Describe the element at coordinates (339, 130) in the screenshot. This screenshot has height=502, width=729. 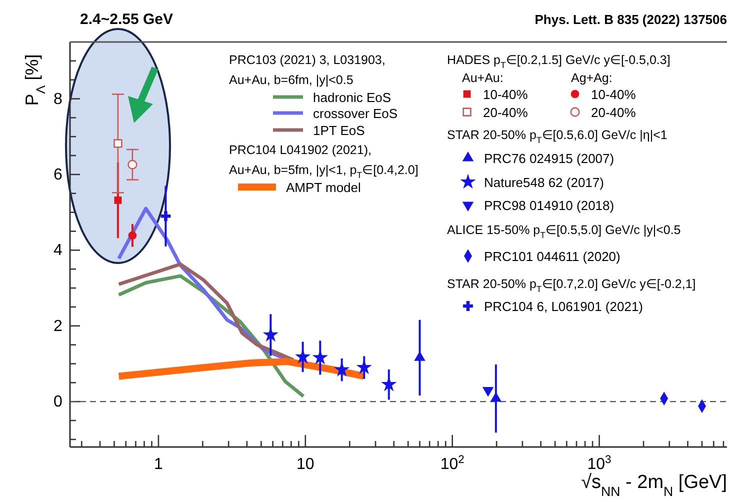
I see `legend-label: 1PT EoS` at that location.